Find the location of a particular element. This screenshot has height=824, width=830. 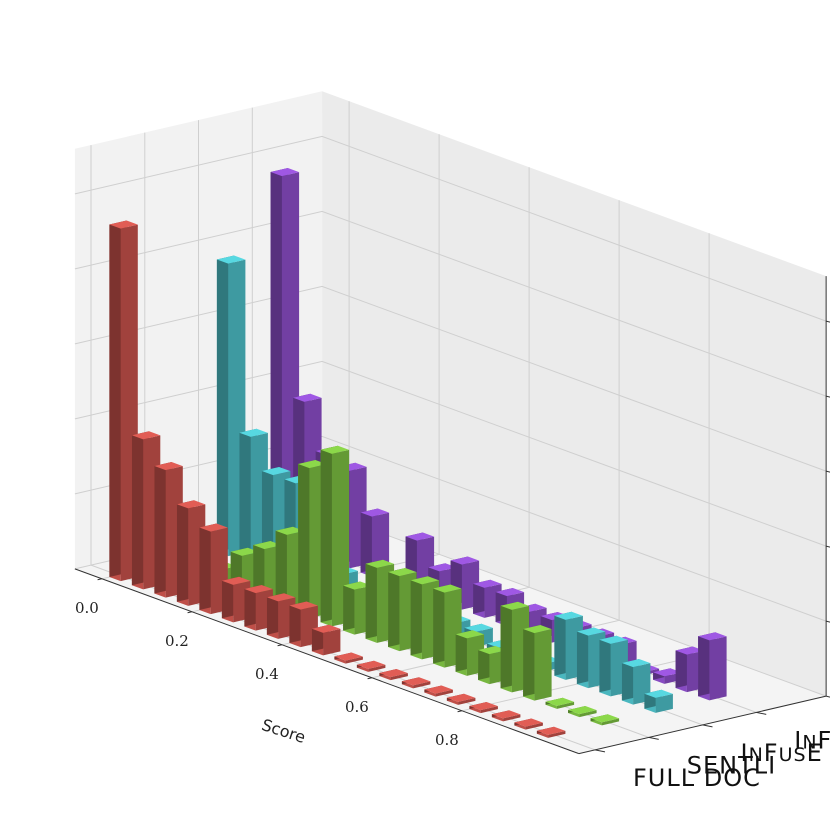

x-axis-line is located at coordinates (327, 661).